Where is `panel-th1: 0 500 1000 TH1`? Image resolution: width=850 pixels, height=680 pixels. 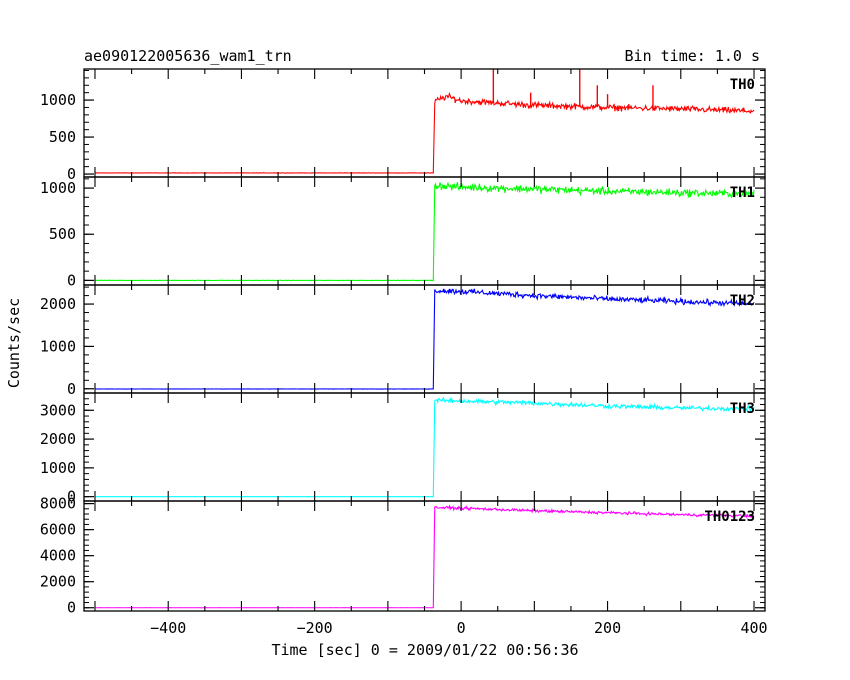
panel-th1: 0 500 1000 TH1 is located at coordinates (403, 232).